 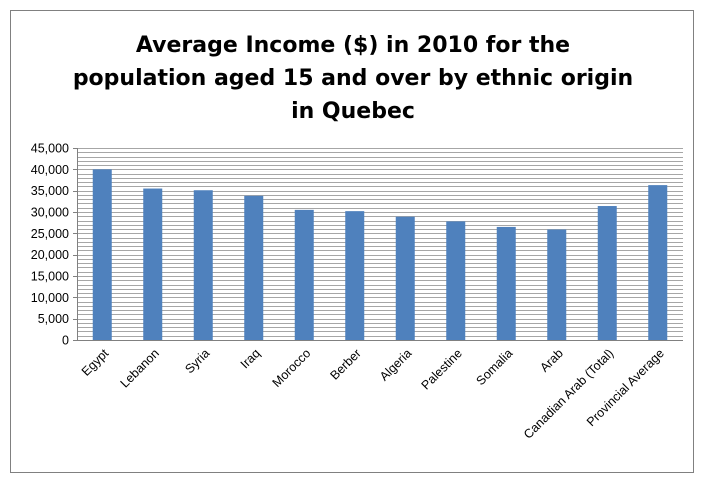 What do you see at coordinates (254, 267) in the screenshot?
I see `bar-iraq` at bounding box center [254, 267].